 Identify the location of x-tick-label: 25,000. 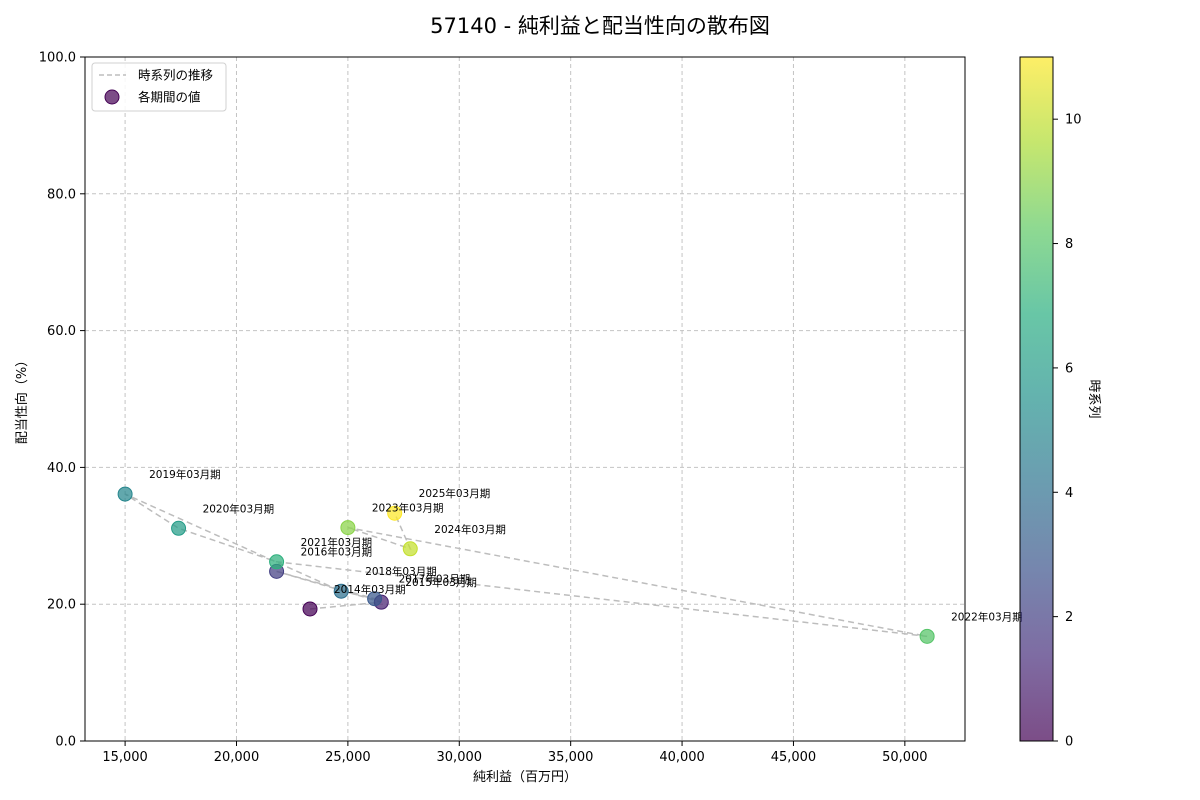
(348, 757).